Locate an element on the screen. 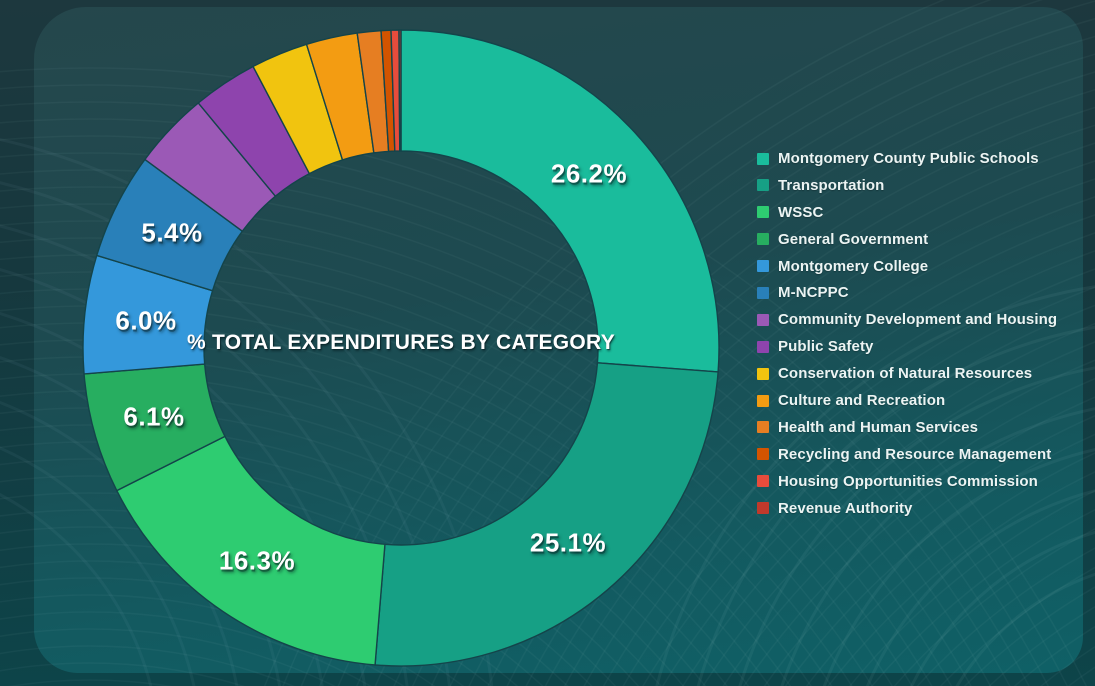 This screenshot has height=686, width=1095. legend-item-recycling-and-resource-management: Recycling and Resource Management is located at coordinates (907, 454).